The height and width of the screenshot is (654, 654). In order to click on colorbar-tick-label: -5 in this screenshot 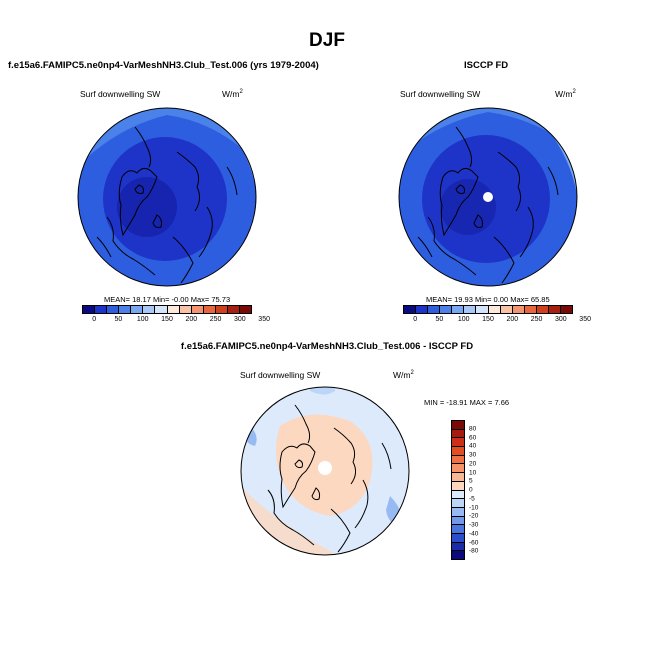, I will do `click(472, 499)`.